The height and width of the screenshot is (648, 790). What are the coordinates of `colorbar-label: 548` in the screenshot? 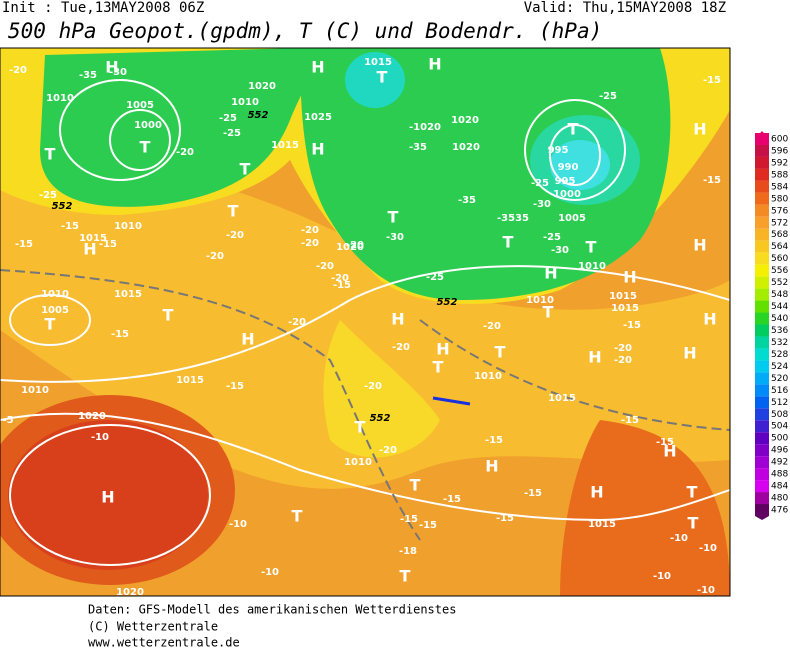 It's located at (779, 295).